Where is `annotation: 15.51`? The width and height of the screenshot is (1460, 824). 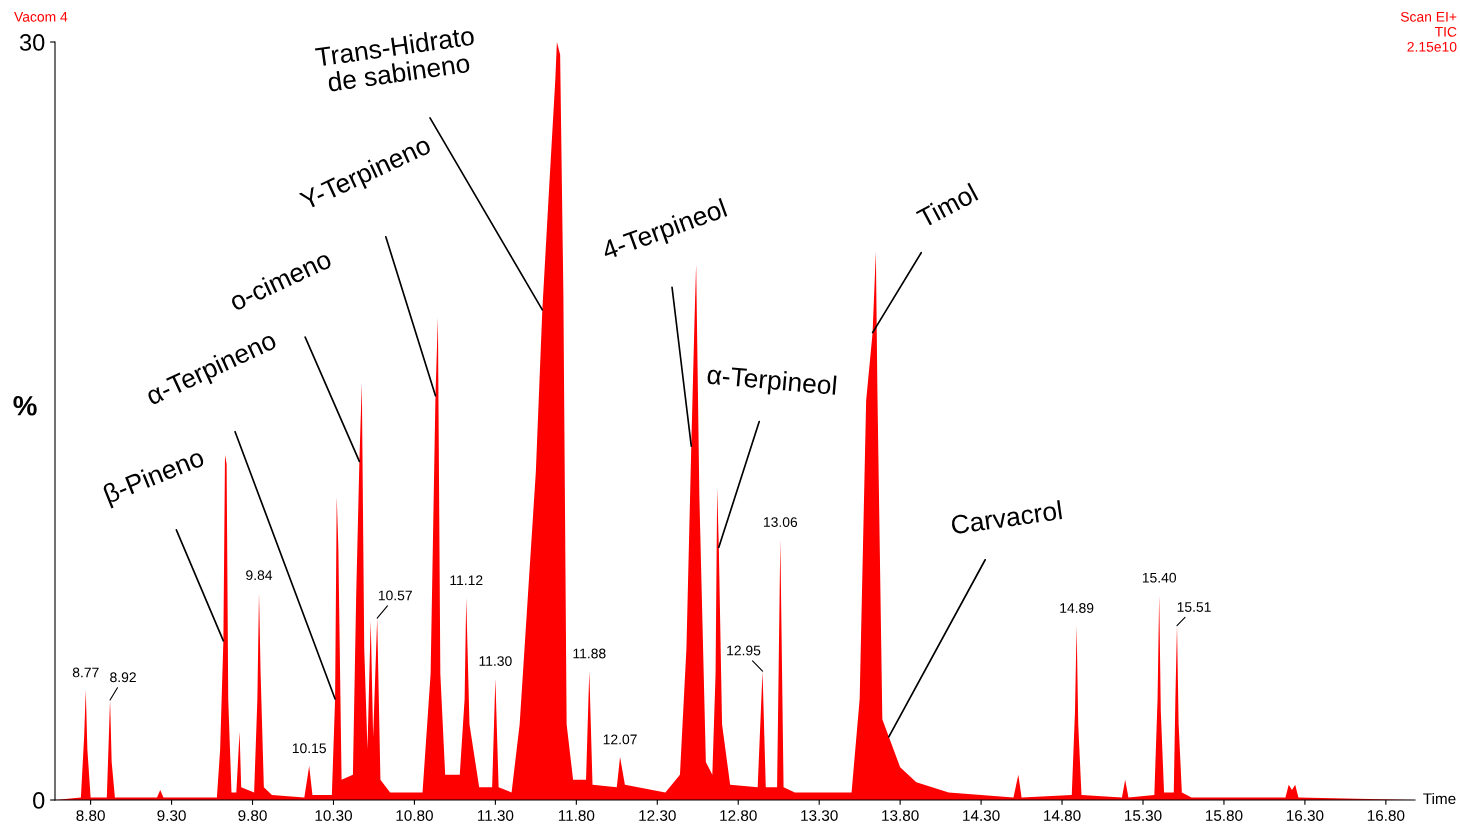
annotation: 15.51 is located at coordinates (1194, 607).